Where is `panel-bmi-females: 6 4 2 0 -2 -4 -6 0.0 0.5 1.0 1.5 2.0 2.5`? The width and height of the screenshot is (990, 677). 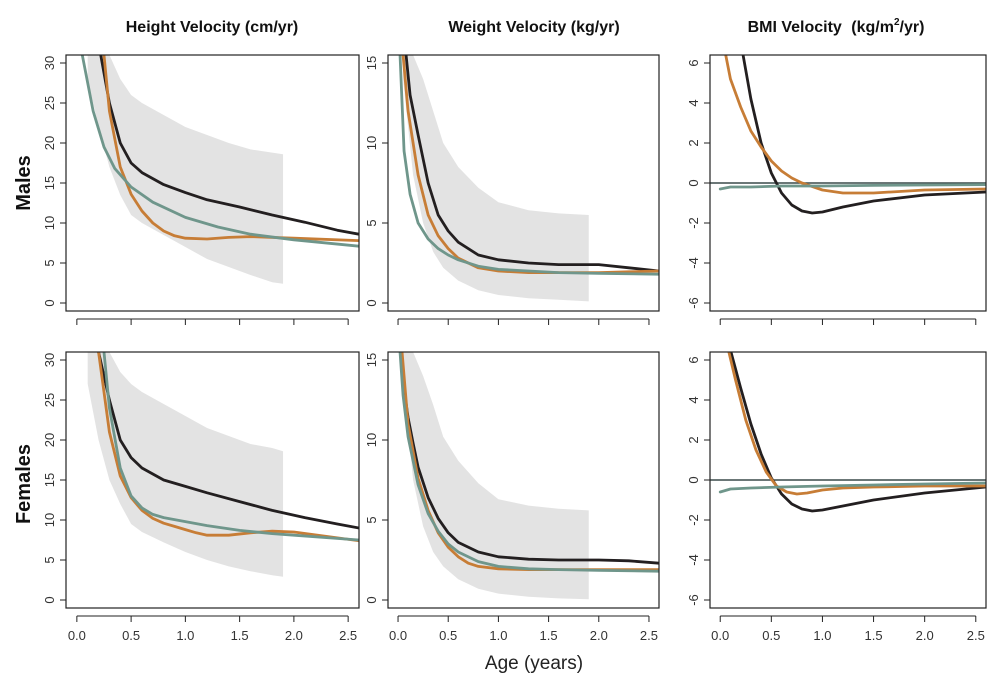 panel-bmi-females: 6 4 2 0 -2 -4 -6 0.0 0.5 1.0 1.5 2.0 2.5 is located at coordinates (836, 497).